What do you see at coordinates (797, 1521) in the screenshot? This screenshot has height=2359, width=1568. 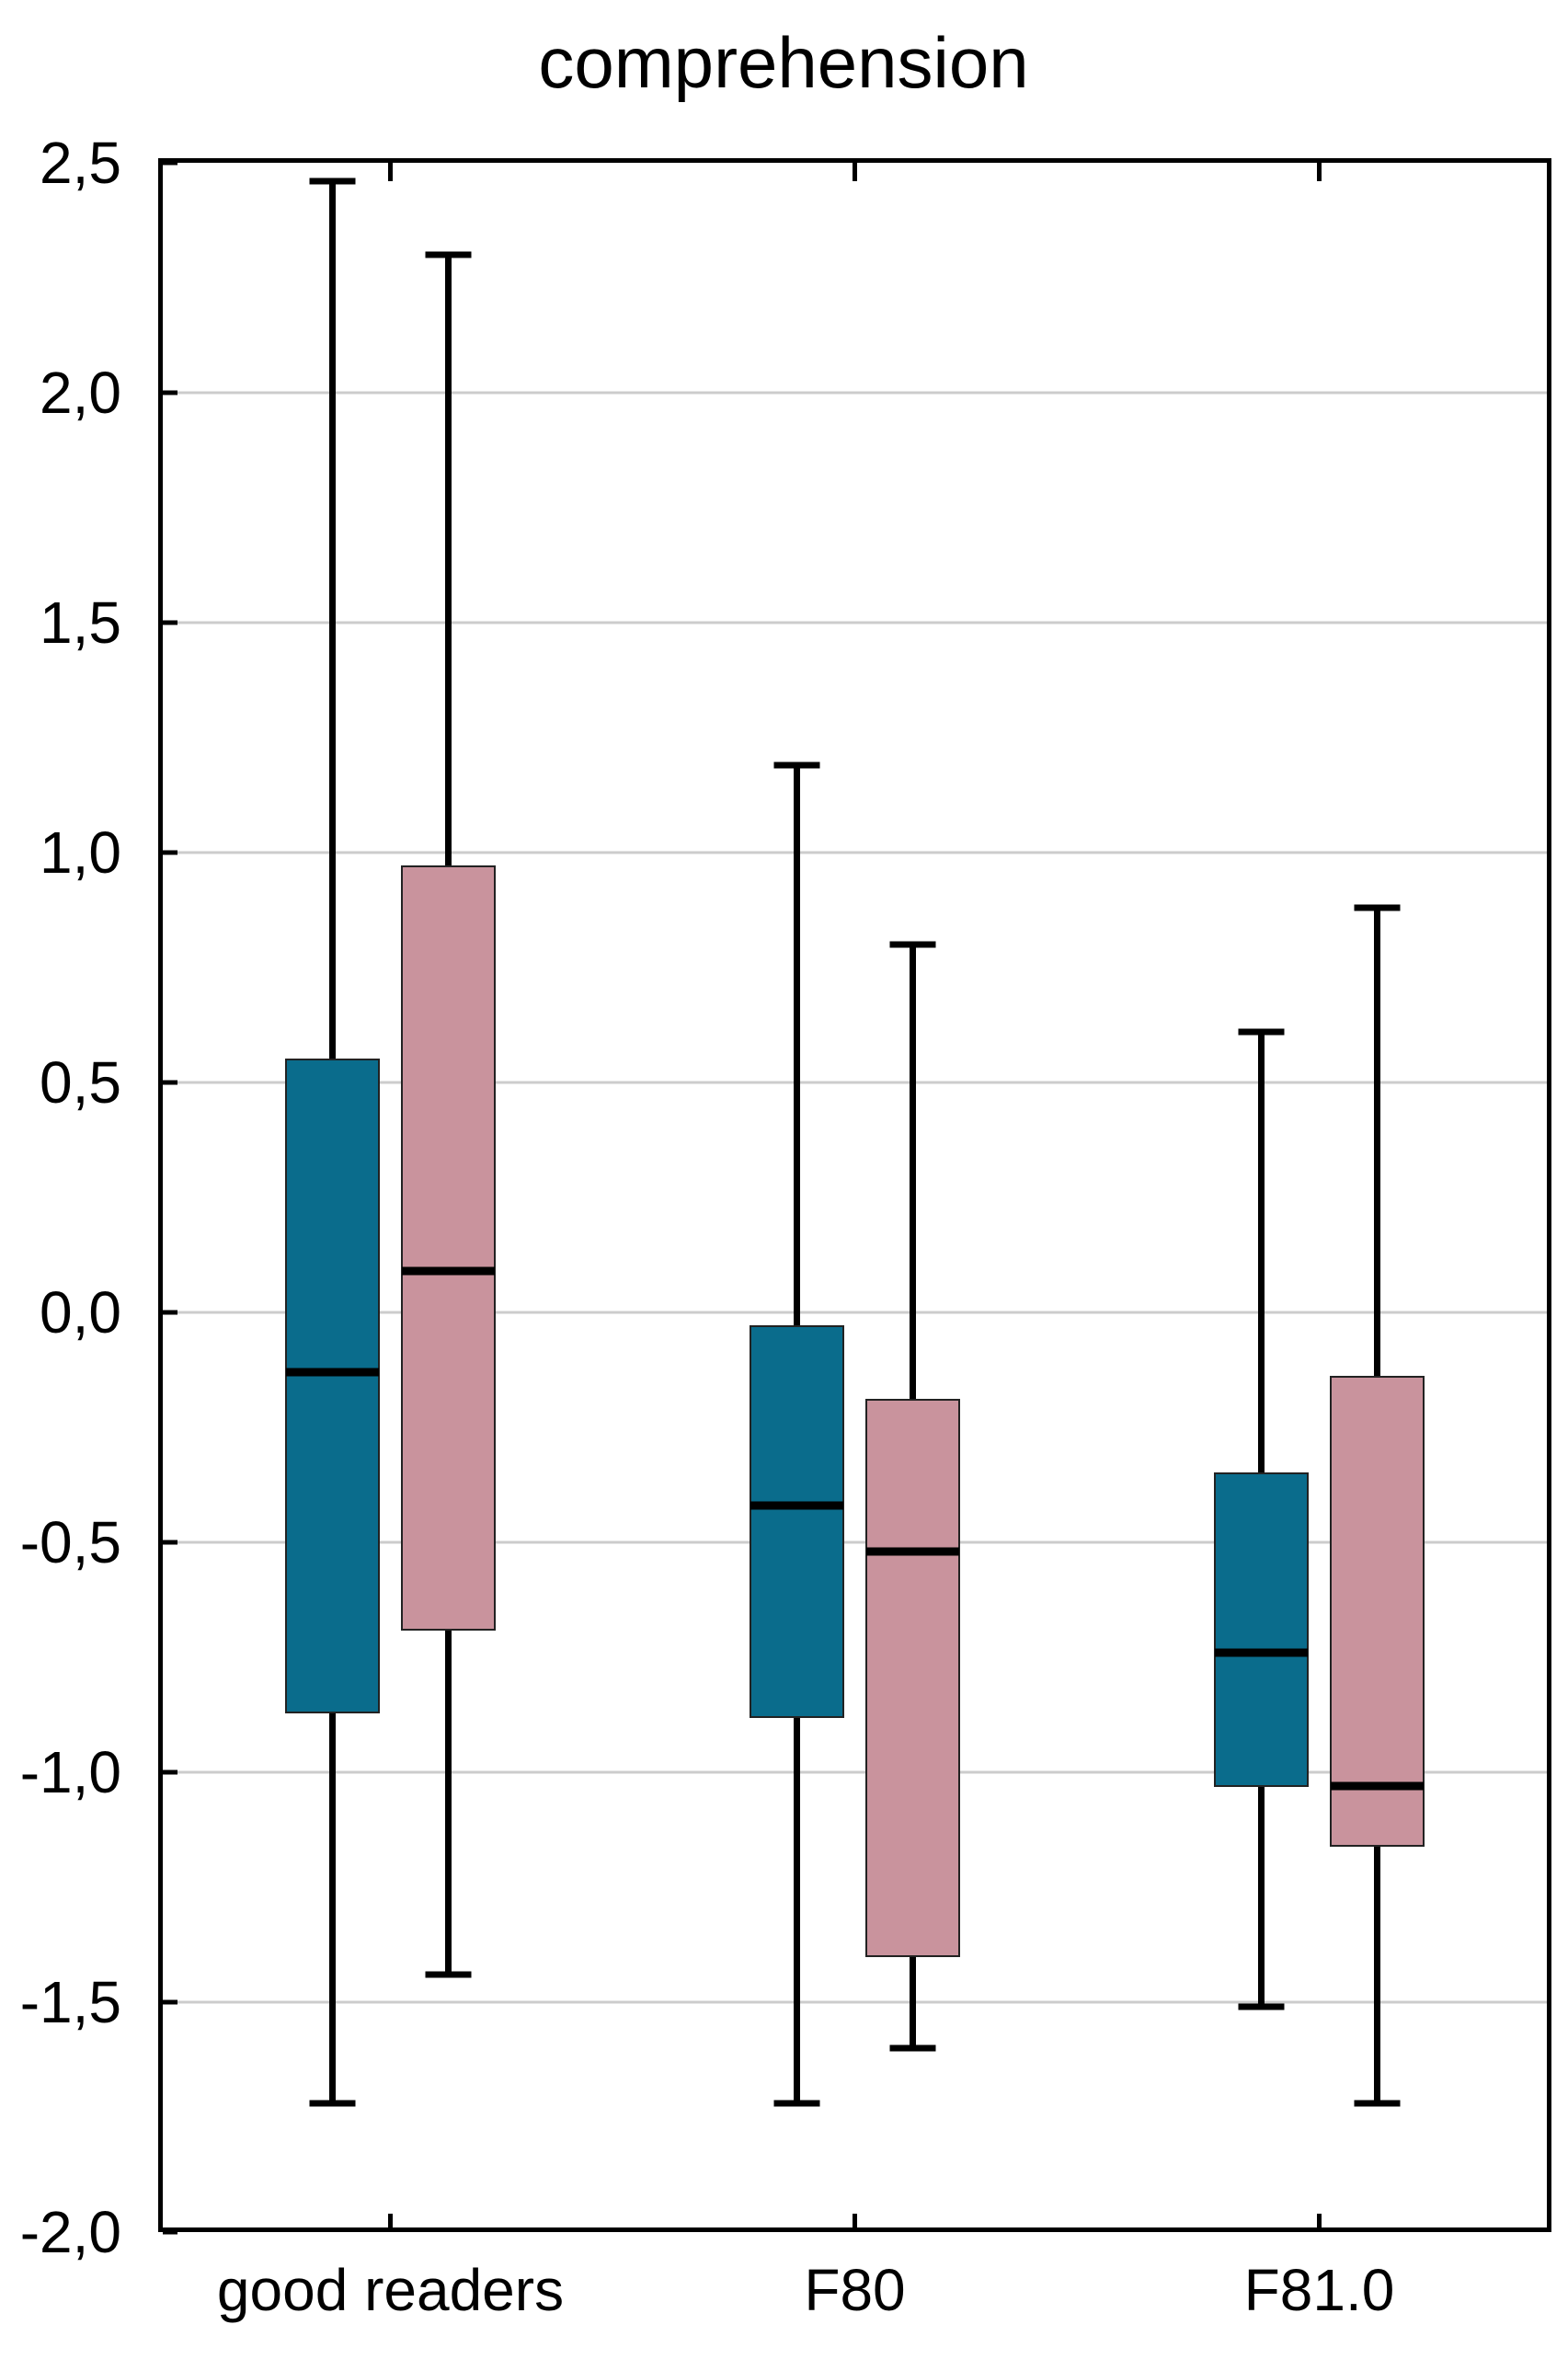 I see `box-teal-f80` at bounding box center [797, 1521].